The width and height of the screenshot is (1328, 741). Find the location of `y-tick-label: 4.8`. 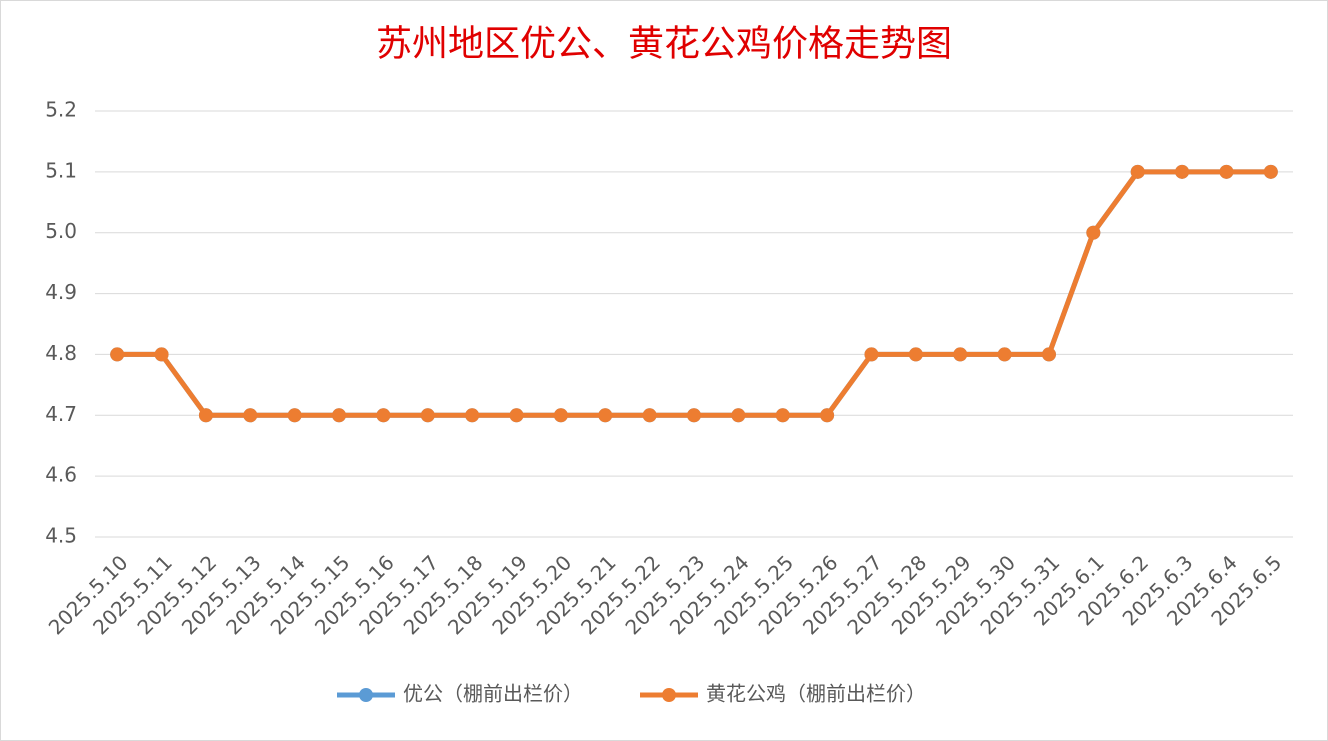

y-tick-label: 4.8 is located at coordinates (61, 353).